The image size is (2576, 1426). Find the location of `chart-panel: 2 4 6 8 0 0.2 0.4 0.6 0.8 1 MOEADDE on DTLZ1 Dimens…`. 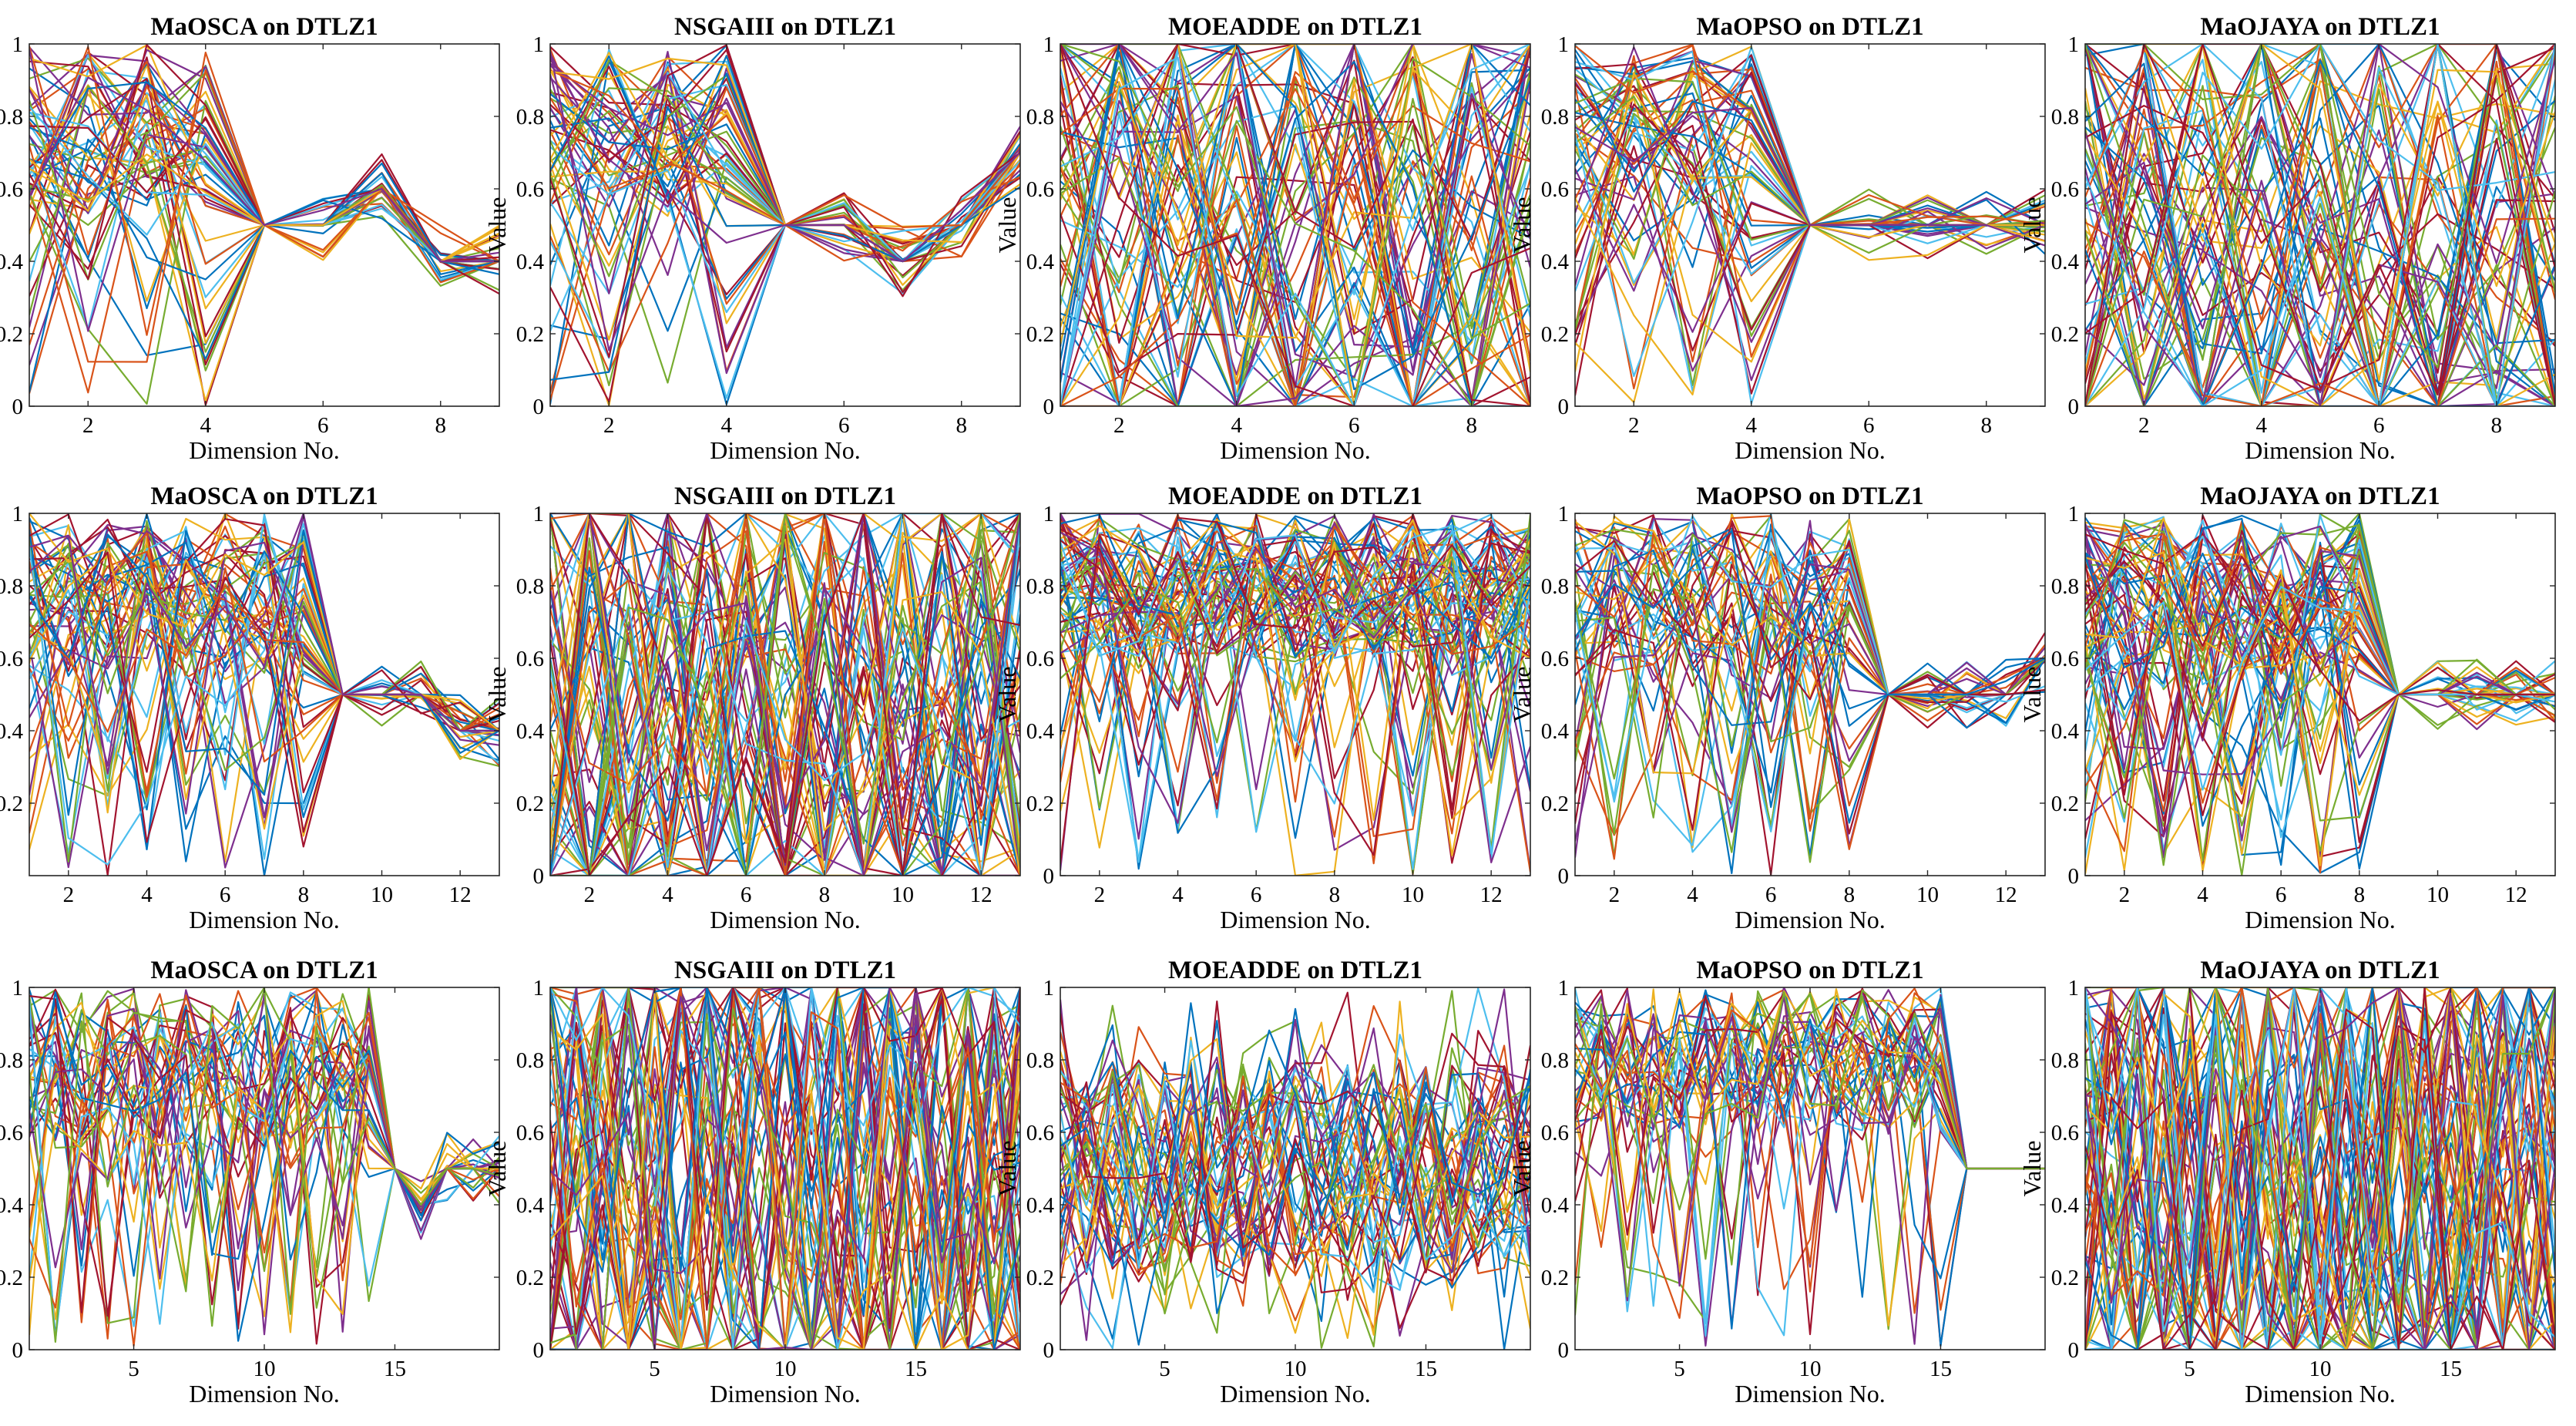

chart-panel: 2 4 6 8 0 0.2 0.4 0.6 0.8 1 MOEADDE on DTLZ1 Dimens… is located at coordinates (1262, 238).